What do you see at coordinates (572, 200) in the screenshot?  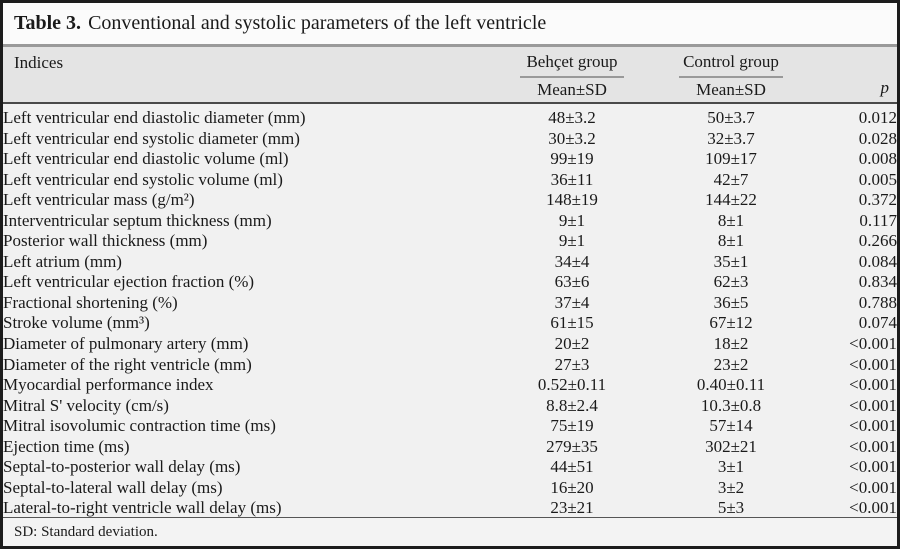 I see `cell-behcet-mean-sd: 148±19` at bounding box center [572, 200].